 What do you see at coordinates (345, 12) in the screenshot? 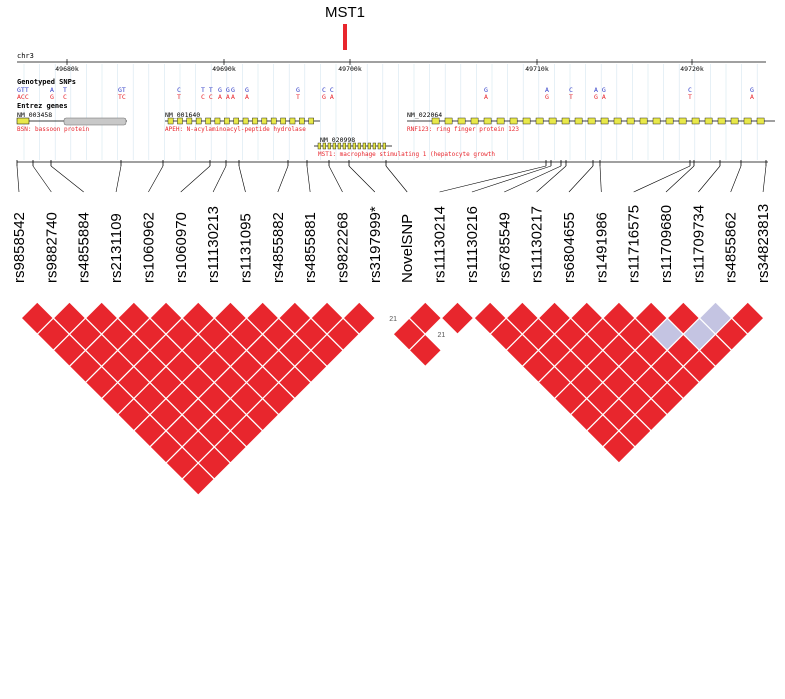
I see `mst1-arrow-label: MST1` at bounding box center [345, 12].